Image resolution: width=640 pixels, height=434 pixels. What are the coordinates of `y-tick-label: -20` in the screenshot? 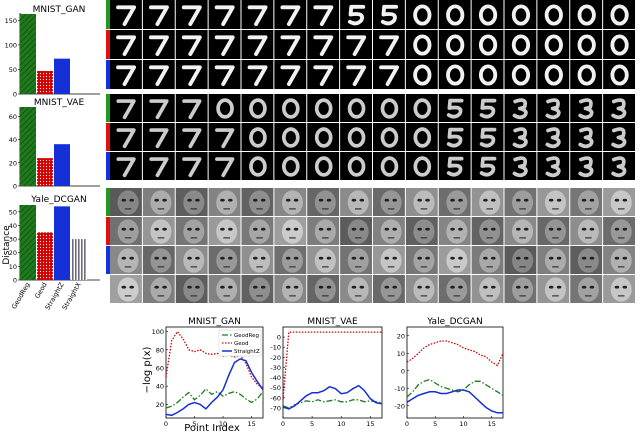 It's located at (399, 406).